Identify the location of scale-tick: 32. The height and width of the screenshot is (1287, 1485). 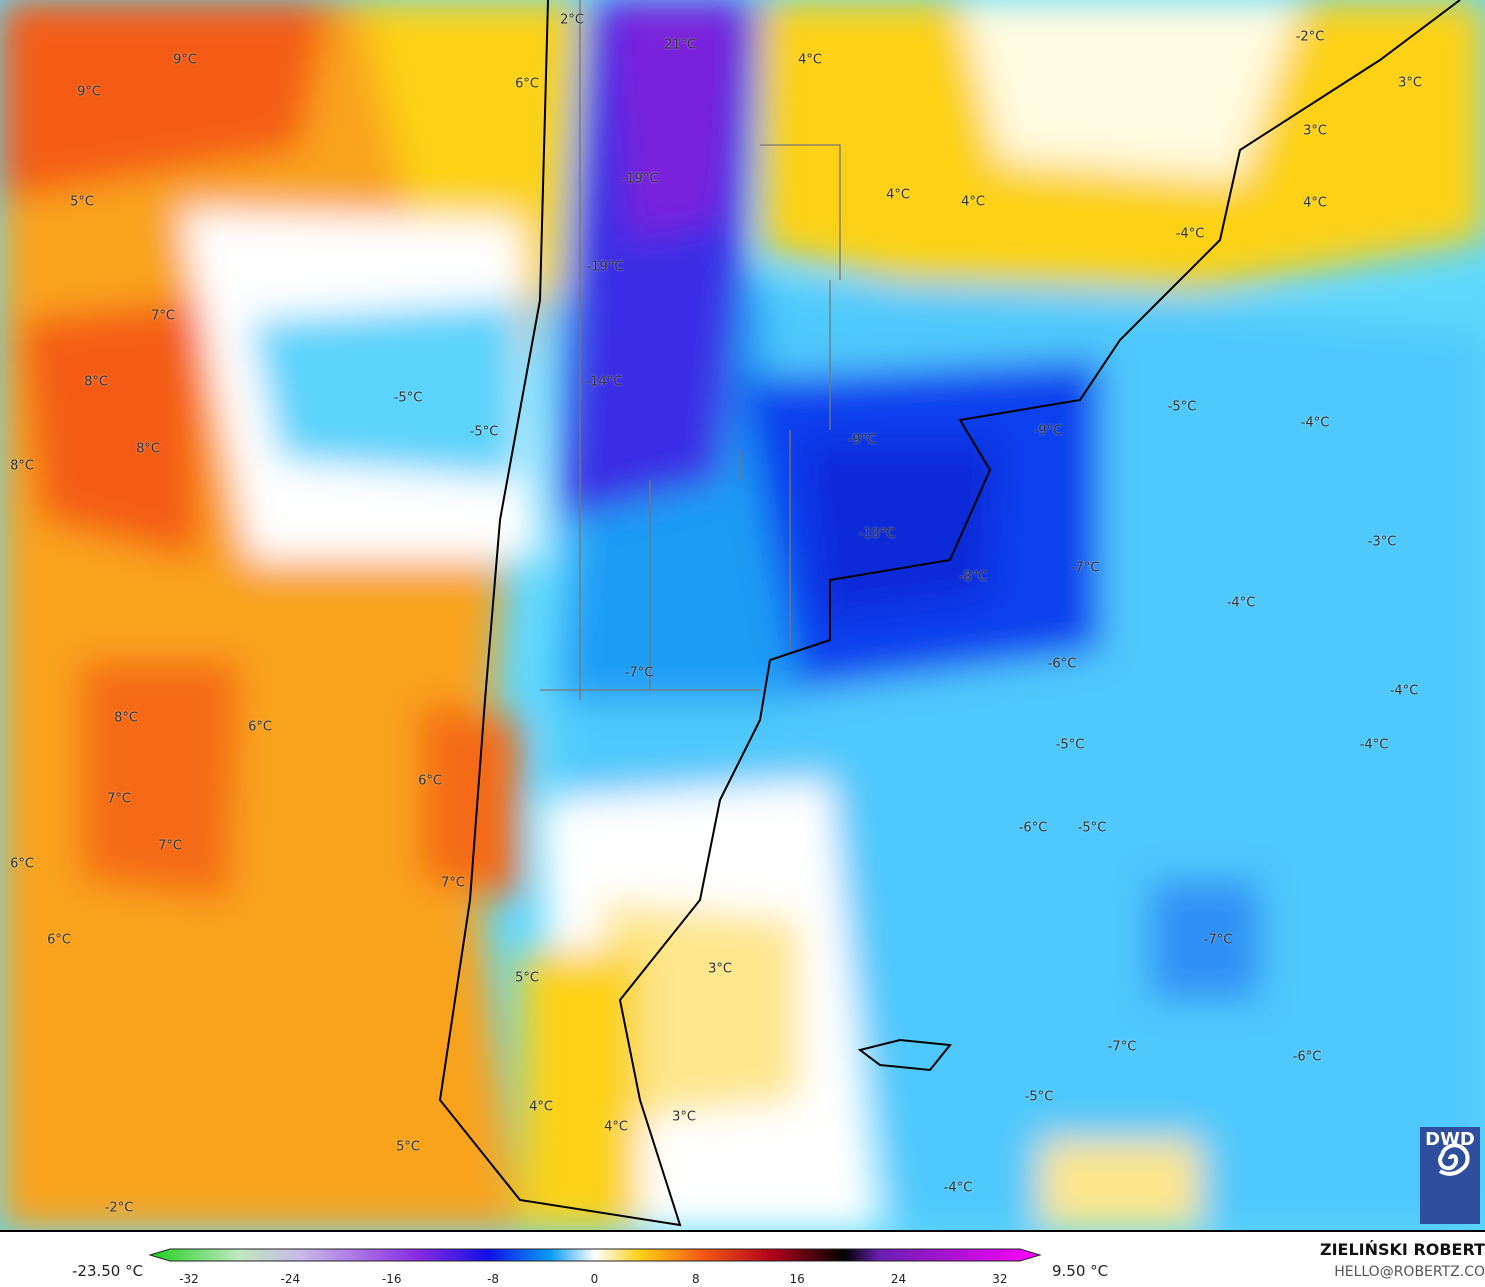
(1000, 1279).